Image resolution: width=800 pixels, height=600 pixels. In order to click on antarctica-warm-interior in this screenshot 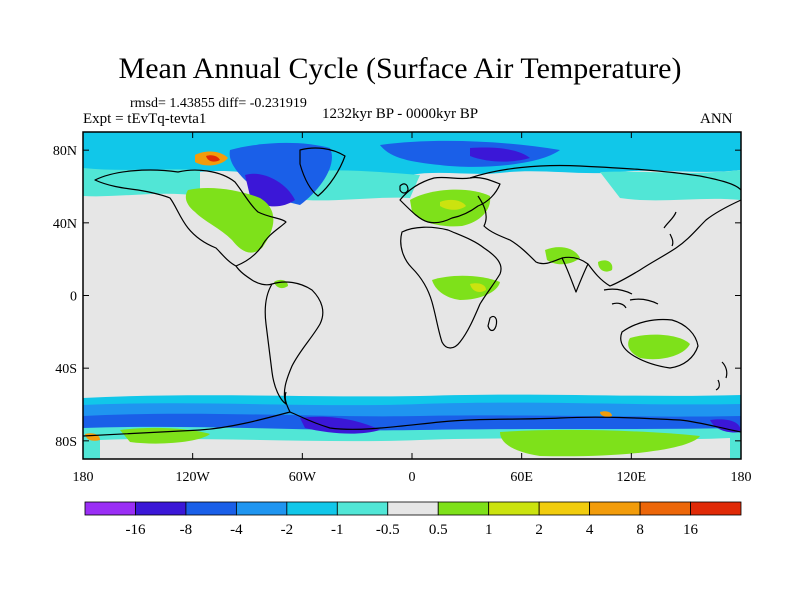, I will do `click(600, 443)`.